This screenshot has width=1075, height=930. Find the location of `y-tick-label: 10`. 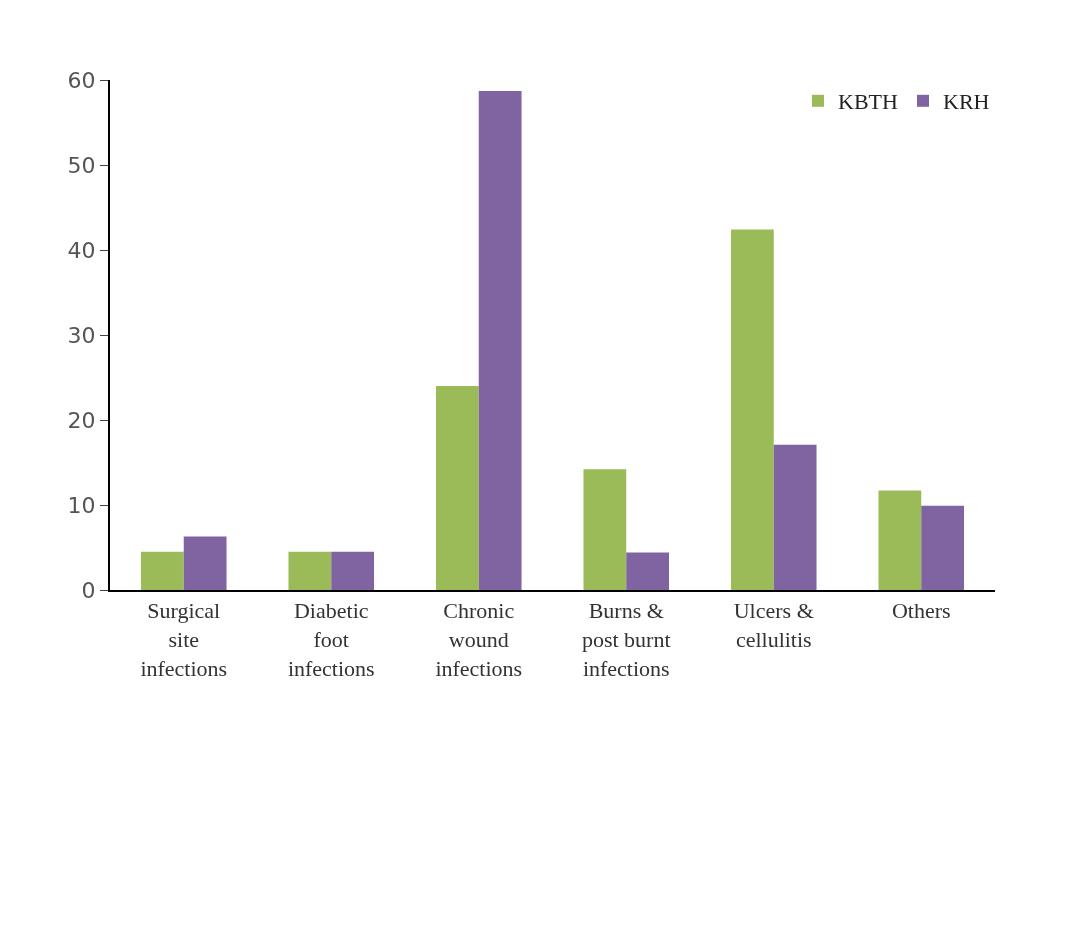

y-tick-label: 10 is located at coordinates (81, 505).